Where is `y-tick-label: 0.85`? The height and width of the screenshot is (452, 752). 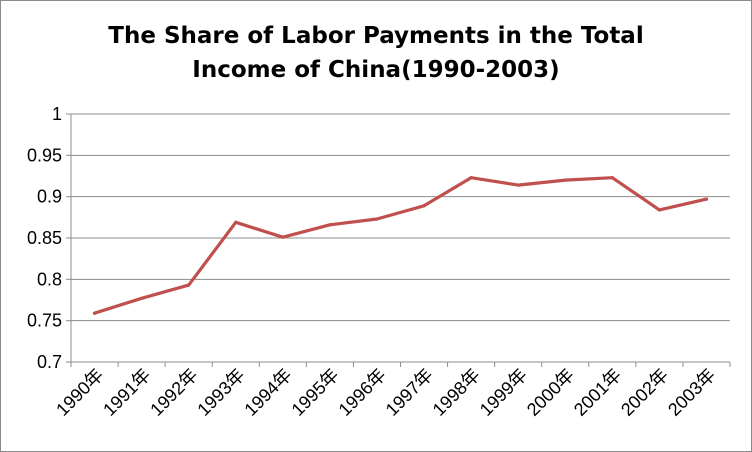 y-tick-label: 0.85 is located at coordinates (44, 238).